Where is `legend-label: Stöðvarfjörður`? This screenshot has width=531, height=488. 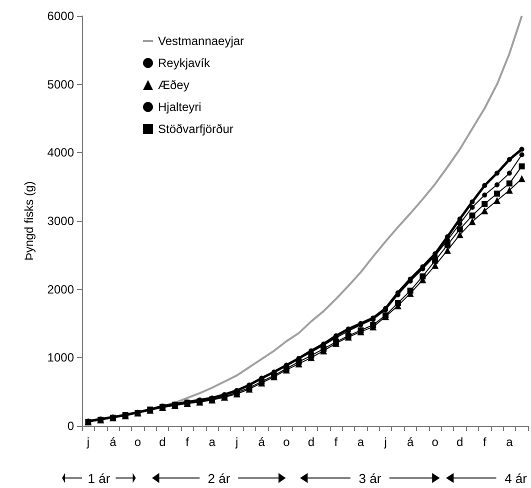
legend-label: Stöðvarfjörður is located at coordinates (196, 129).